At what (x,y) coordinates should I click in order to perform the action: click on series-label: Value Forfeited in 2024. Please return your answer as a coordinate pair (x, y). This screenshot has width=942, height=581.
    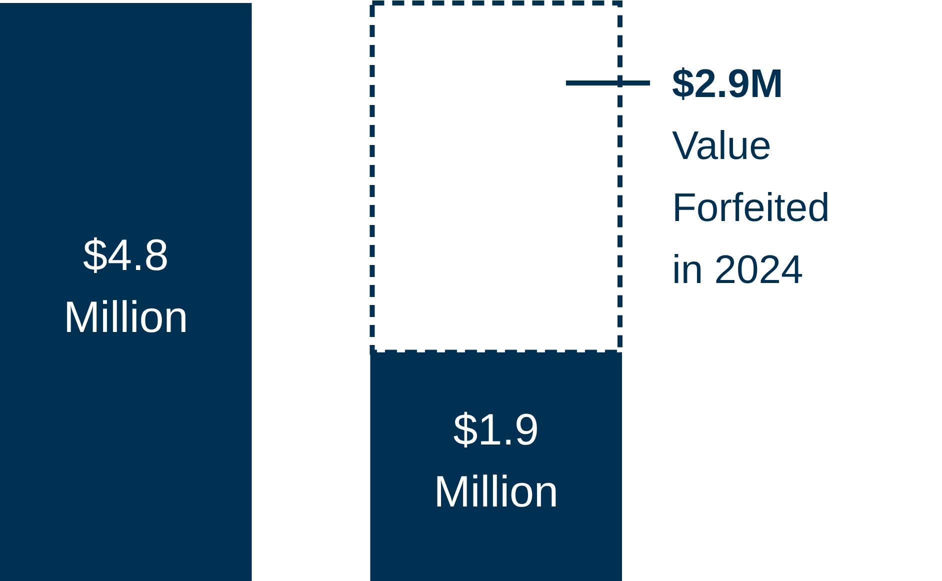
    Looking at the image, I should click on (751, 208).